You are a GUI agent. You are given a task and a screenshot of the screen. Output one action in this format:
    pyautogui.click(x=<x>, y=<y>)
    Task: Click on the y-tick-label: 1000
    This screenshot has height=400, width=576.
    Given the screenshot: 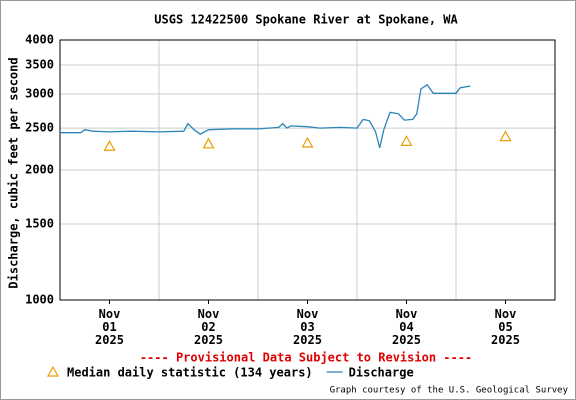 What is the action you would take?
    pyautogui.click(x=39, y=300)
    